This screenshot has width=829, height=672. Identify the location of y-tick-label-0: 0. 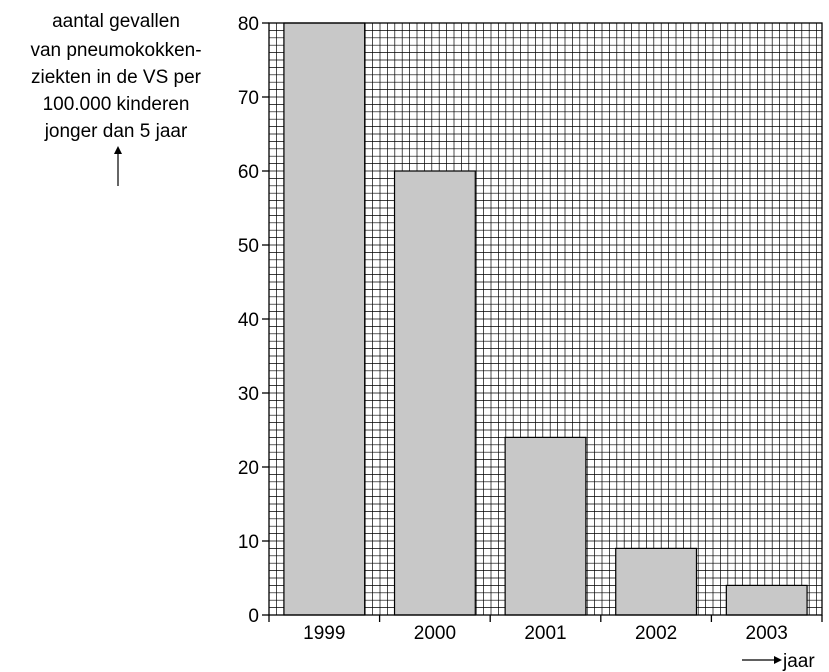
(253, 616).